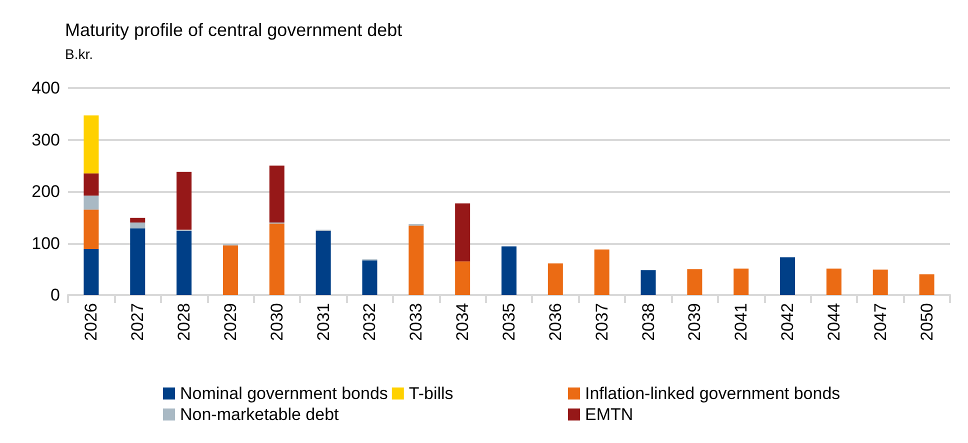 The image size is (968, 443). What do you see at coordinates (46, 191) in the screenshot?
I see `y-tick-label: 200` at bounding box center [46, 191].